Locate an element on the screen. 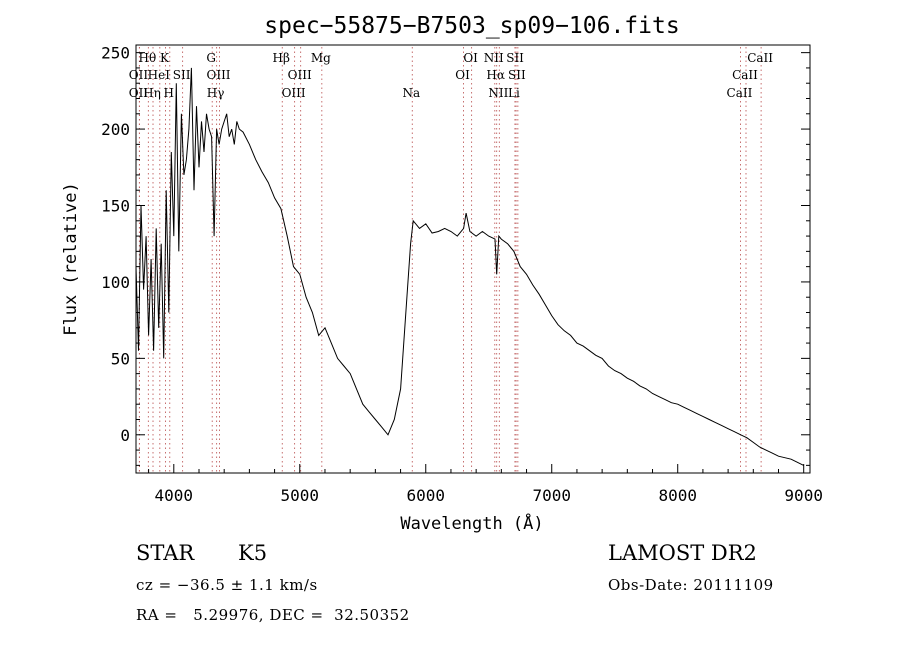 This screenshot has width=900, height=650. spectral-line-label: Li is located at coordinates (514, 93).